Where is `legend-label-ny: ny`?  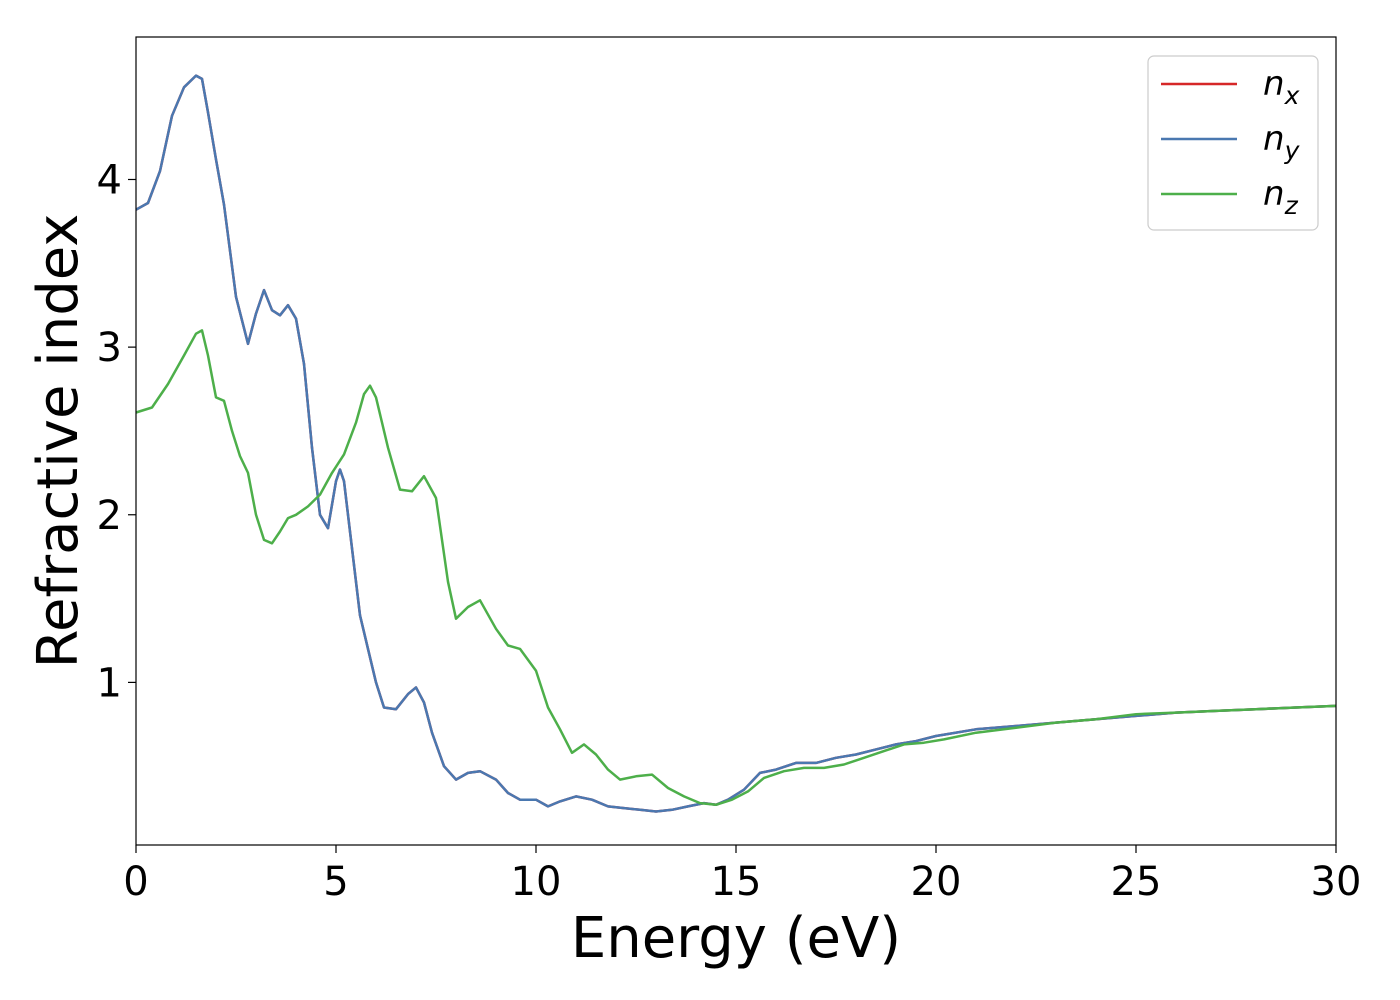
legend-label-ny: ny is located at coordinates (1282, 142).